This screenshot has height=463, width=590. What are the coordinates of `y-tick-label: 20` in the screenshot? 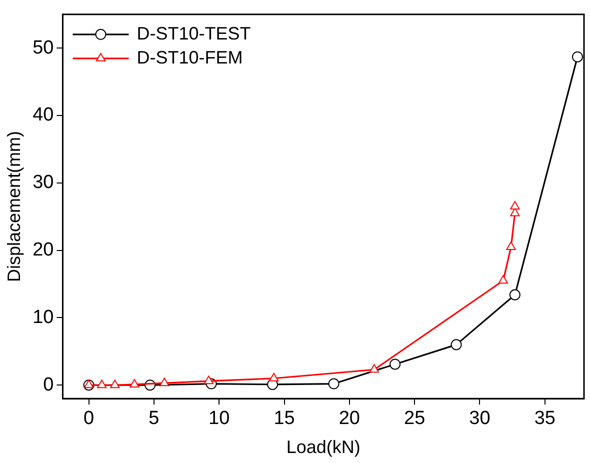 It's located at (43, 250).